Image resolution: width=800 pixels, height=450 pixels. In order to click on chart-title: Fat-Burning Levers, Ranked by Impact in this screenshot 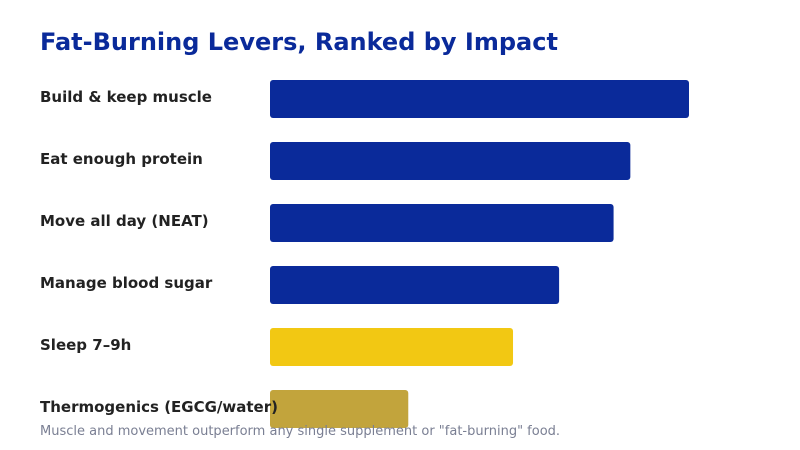, I will do `click(299, 42)`.